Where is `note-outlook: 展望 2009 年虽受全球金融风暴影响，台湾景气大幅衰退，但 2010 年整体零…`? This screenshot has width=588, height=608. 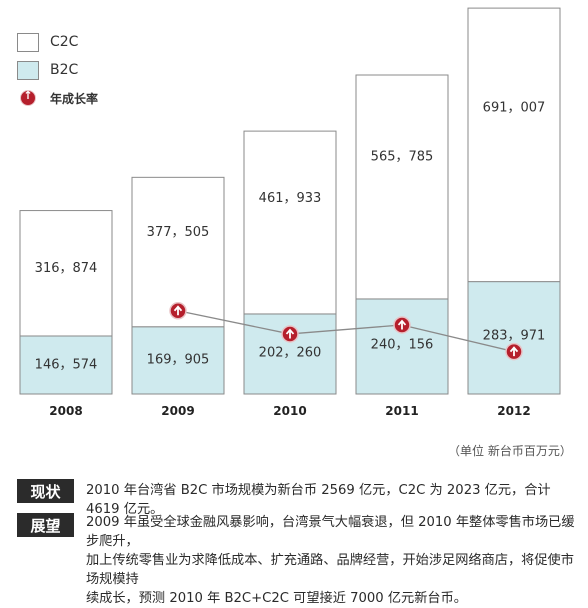
note-outlook: 展望 2009 年虽受全球金融风暴影响，台湾景气大幅衰退，但 2010 年整体零… is located at coordinates (297, 560).